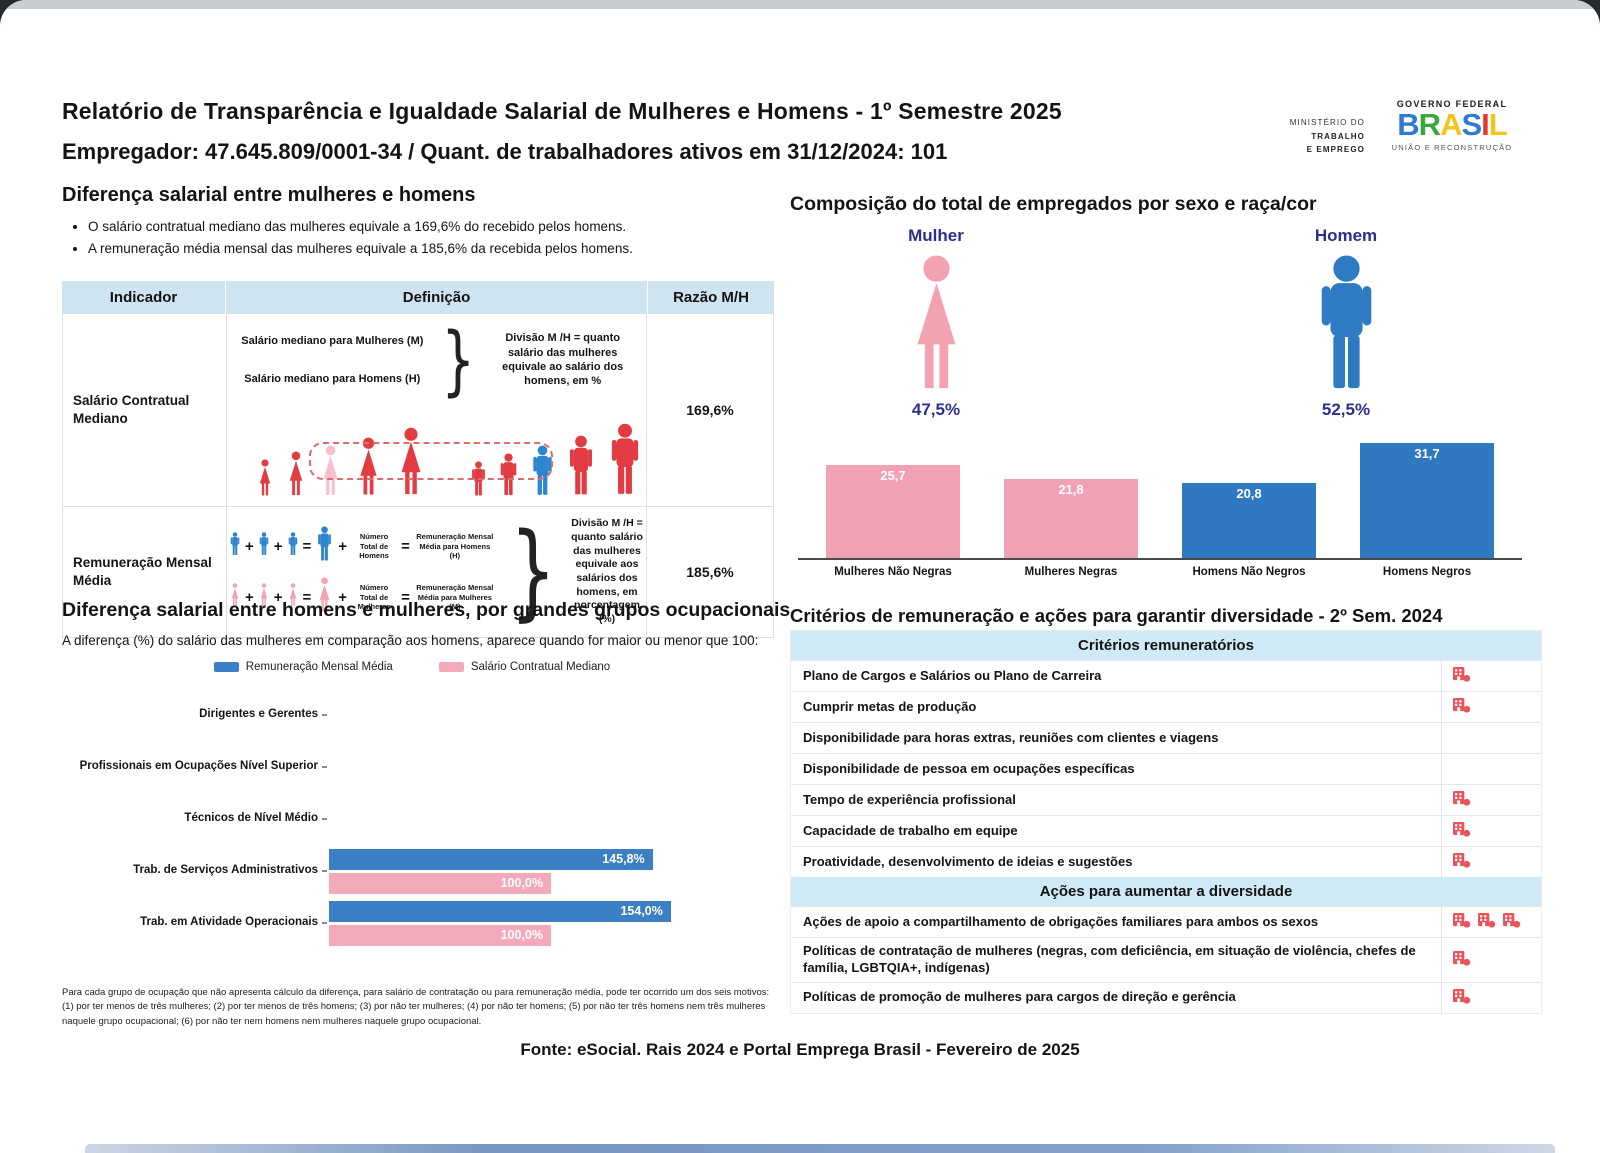  Describe the element at coordinates (416, 819) in the screenshot. I see `occupational-row: Técnicos de Nível Médio` at that location.